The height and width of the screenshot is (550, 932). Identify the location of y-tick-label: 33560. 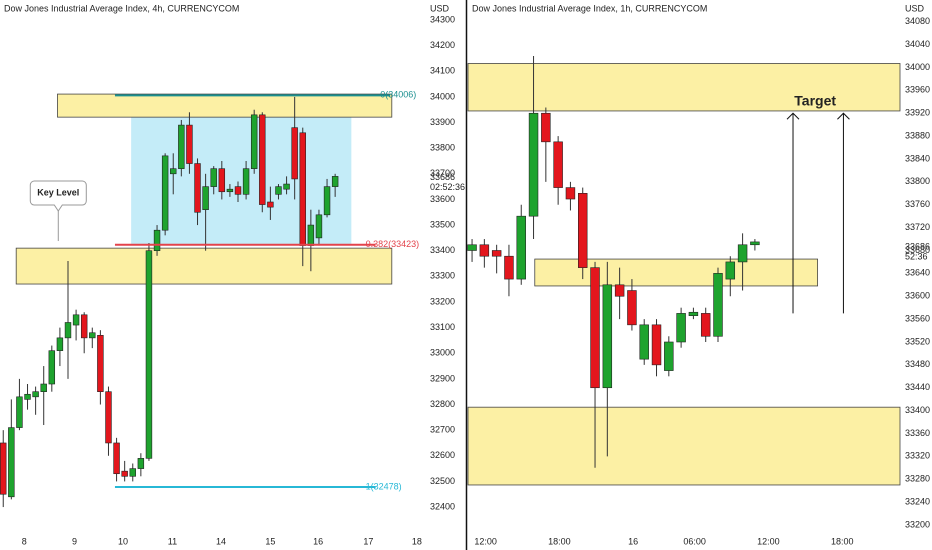
(917, 318).